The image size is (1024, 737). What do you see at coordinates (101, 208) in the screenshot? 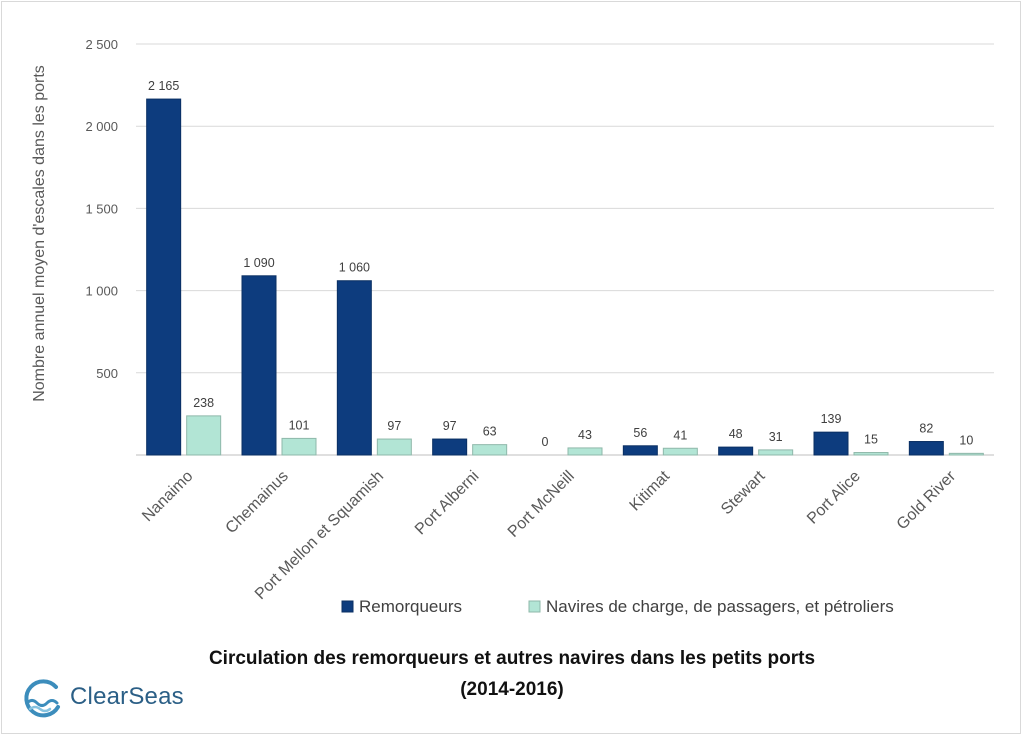
I see `y-tick-label: 1 500` at bounding box center [101, 208].